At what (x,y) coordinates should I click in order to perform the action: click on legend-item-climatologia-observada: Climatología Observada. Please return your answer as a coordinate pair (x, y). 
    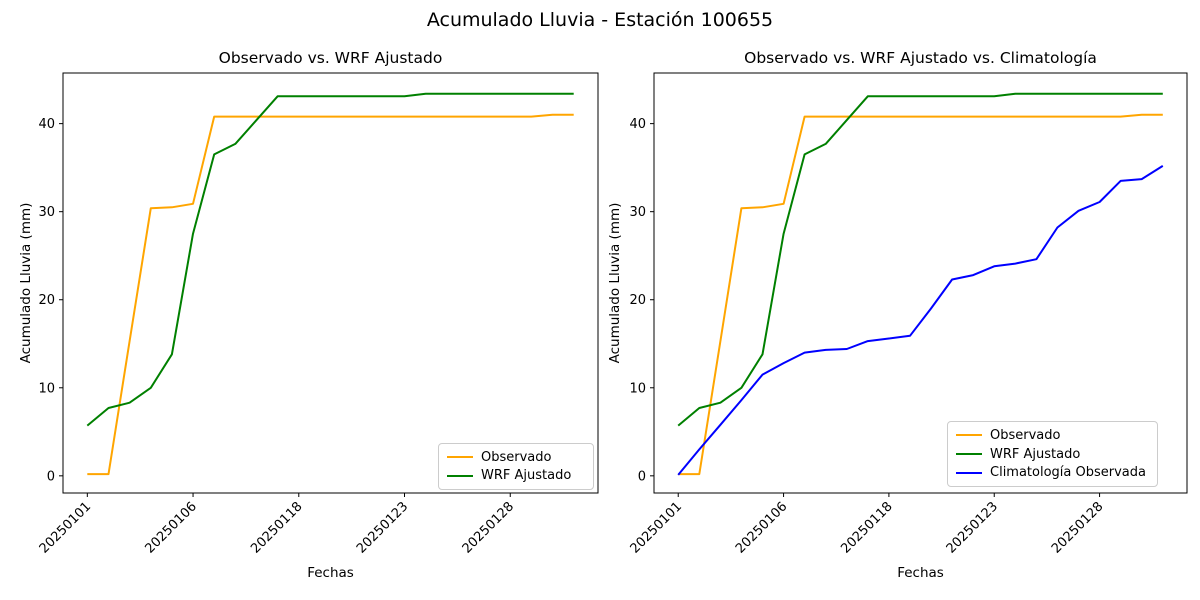
    Looking at the image, I should click on (1052, 472).